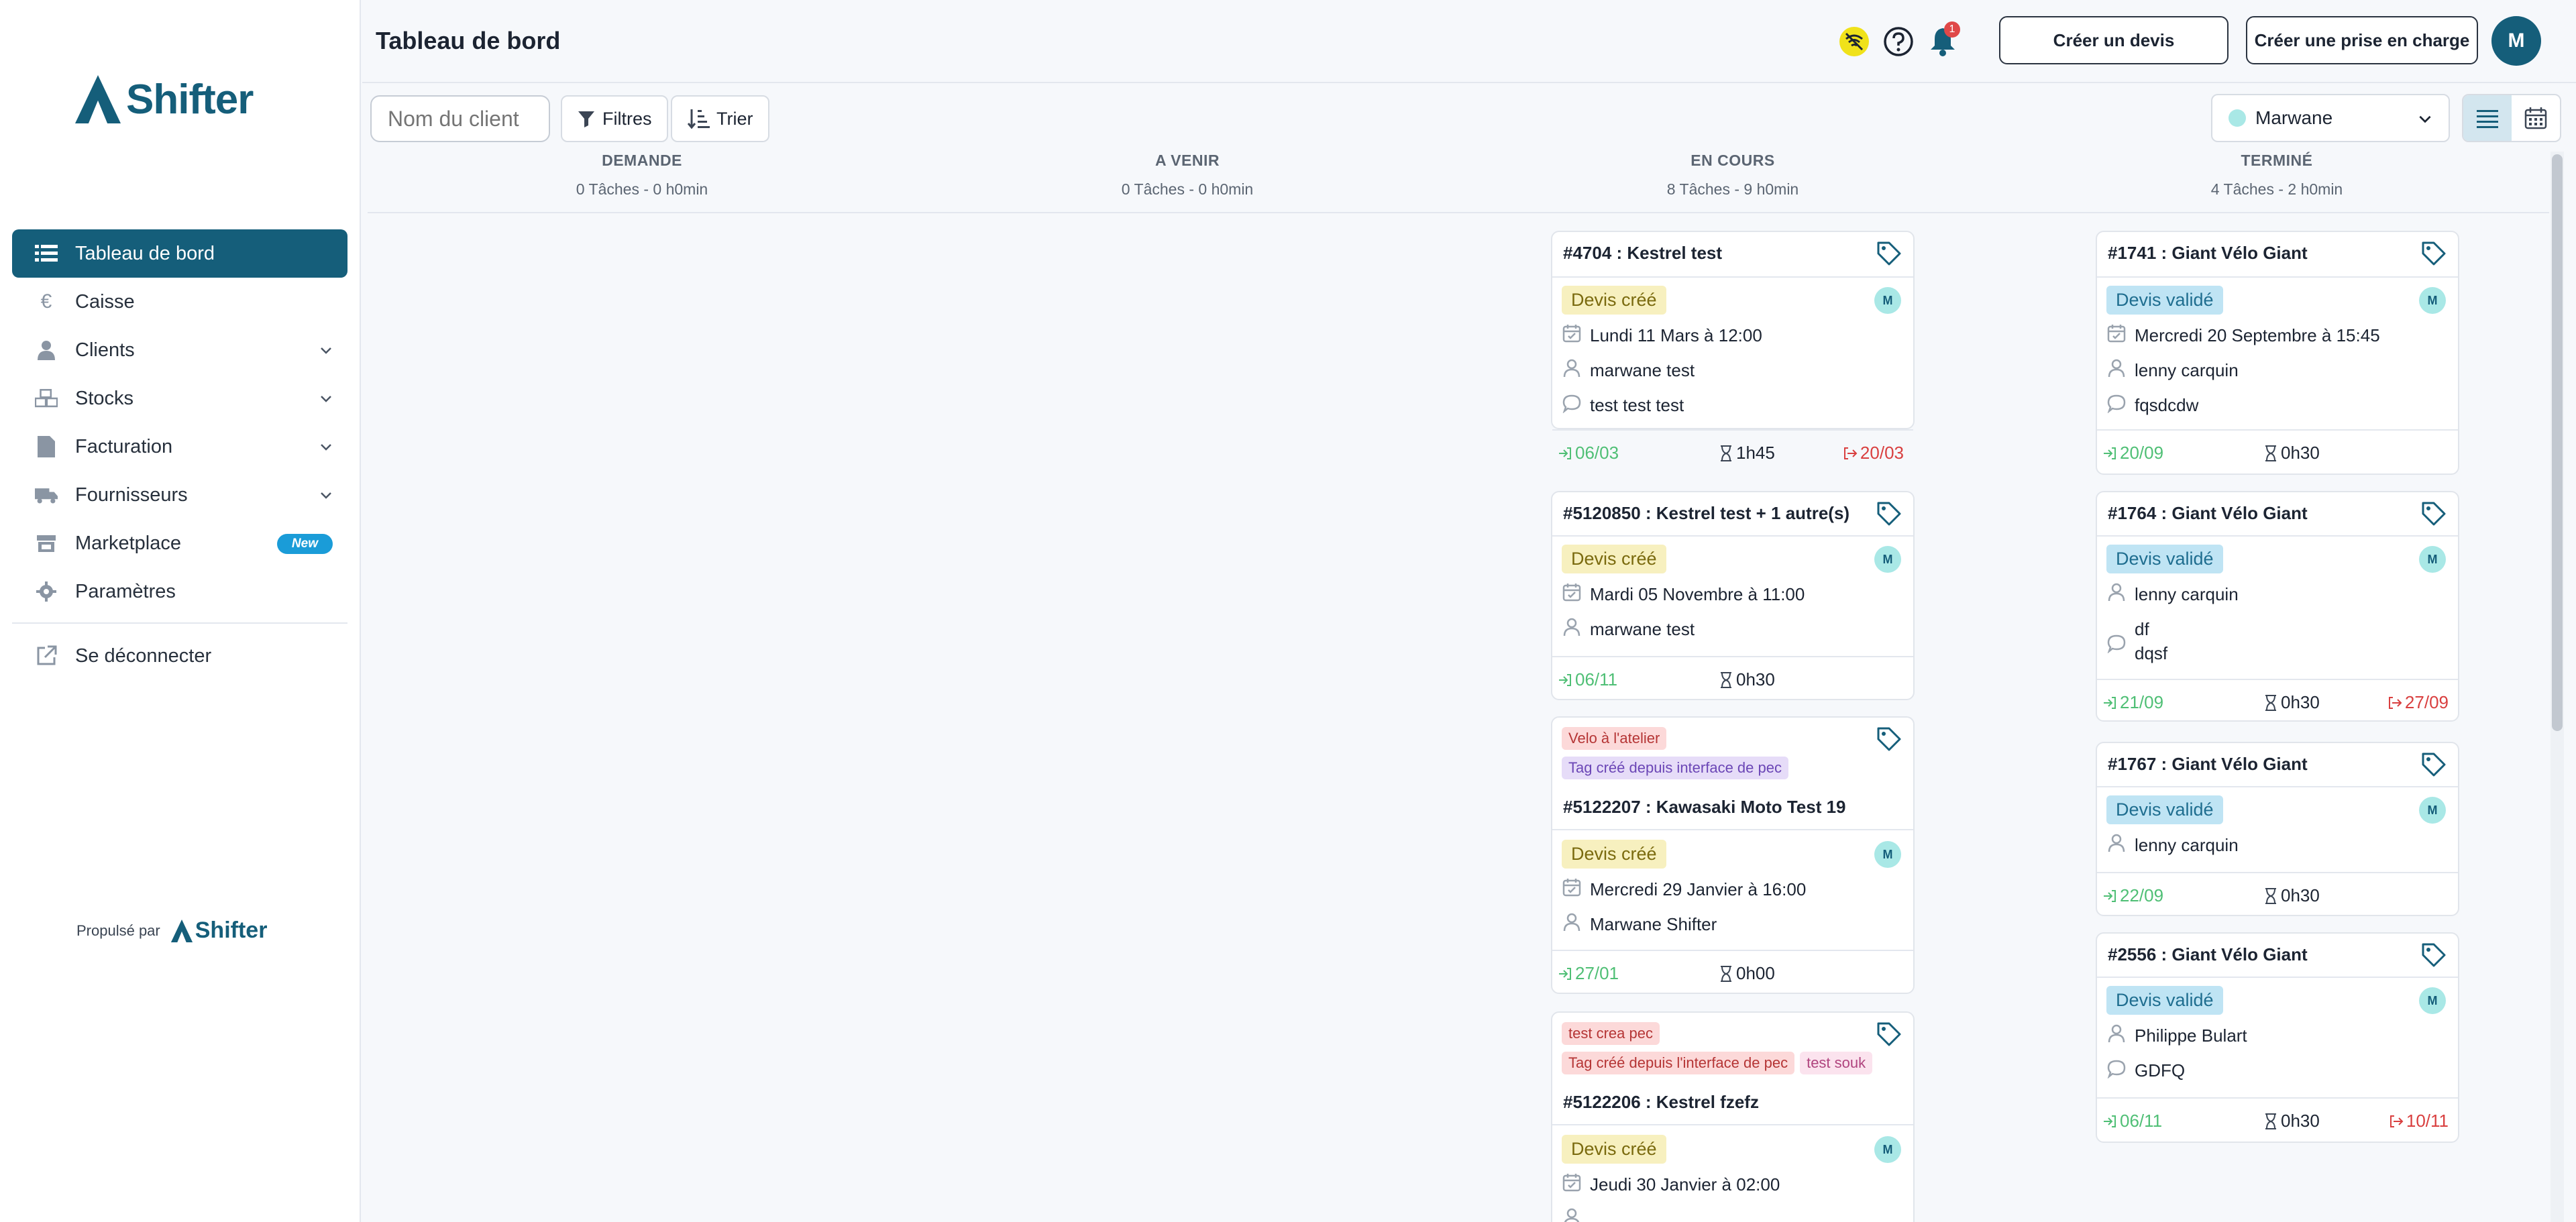 Image resolution: width=2576 pixels, height=1222 pixels. What do you see at coordinates (179, 623) in the screenshot?
I see `sidebar-divider` at bounding box center [179, 623].